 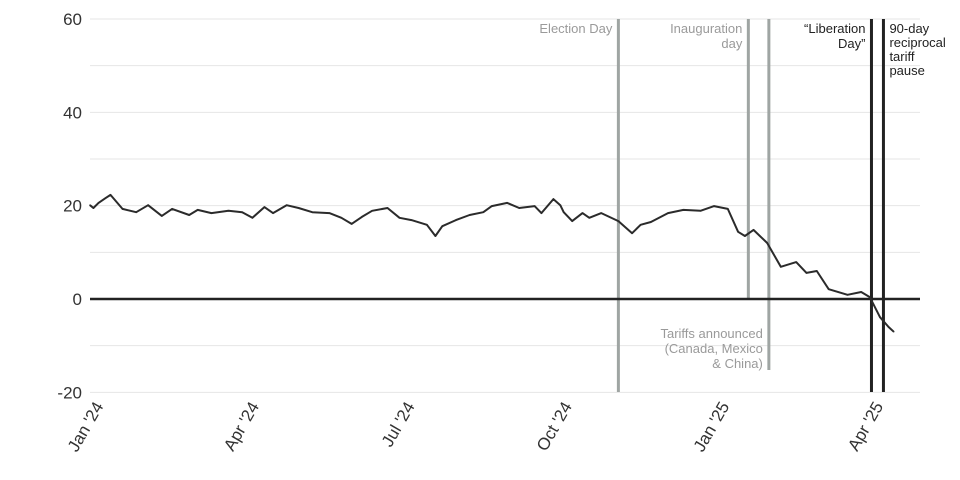 What do you see at coordinates (72, 19) in the screenshot?
I see `y-tick-label: 60` at bounding box center [72, 19].